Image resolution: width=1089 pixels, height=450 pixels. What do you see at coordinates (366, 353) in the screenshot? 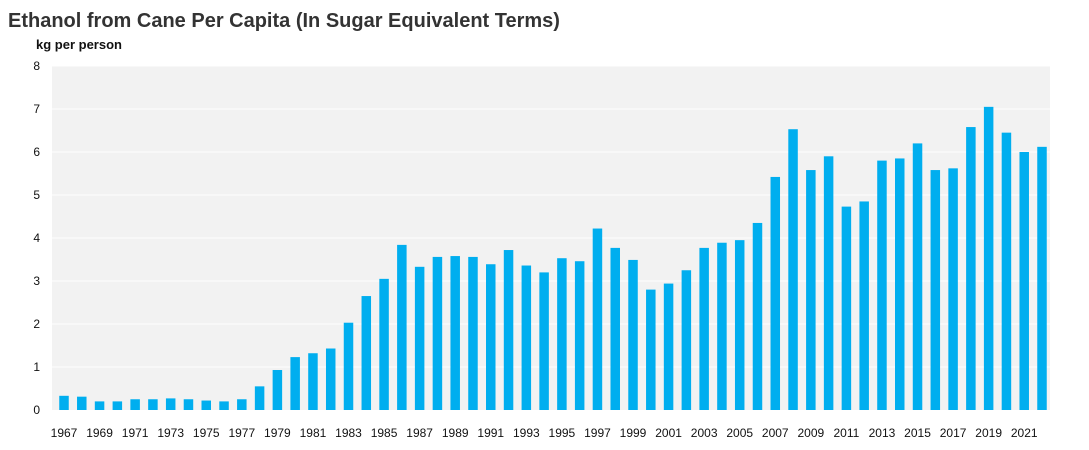
I see `bar-1984` at bounding box center [366, 353].